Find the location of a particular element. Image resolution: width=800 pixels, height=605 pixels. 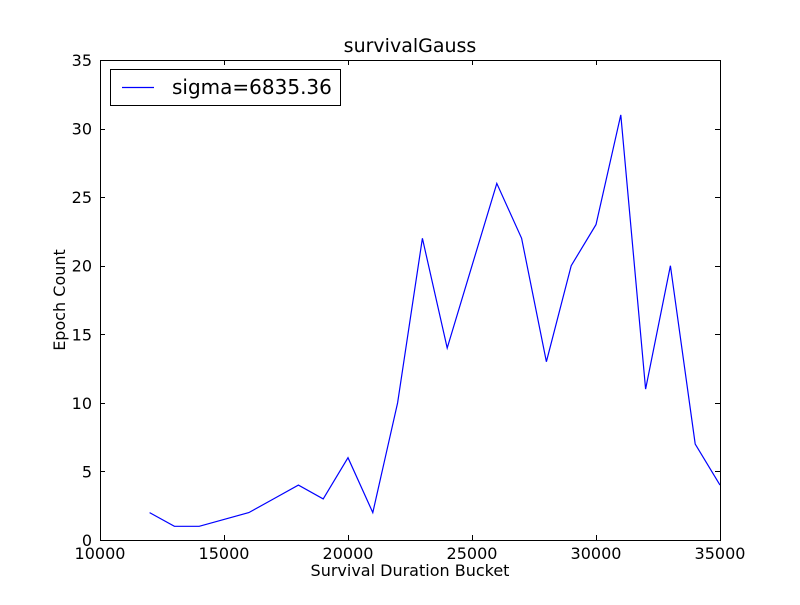

chart-title: survivalGauss is located at coordinates (410, 46).